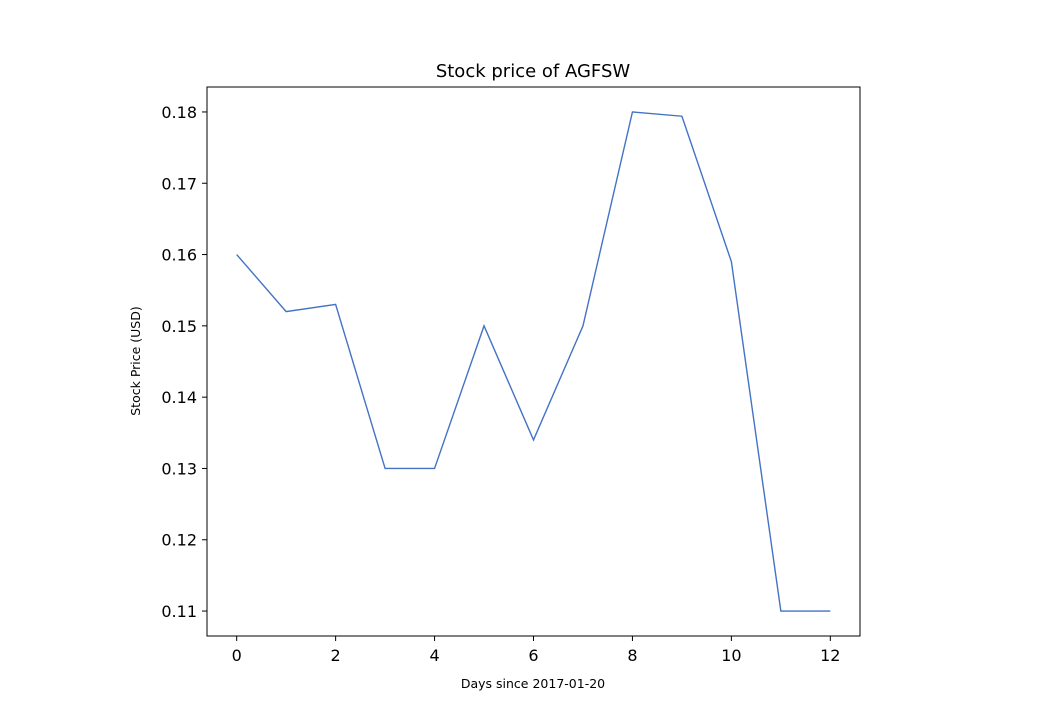  I want to click on y-tick-label: 0.12, so click(179, 540).